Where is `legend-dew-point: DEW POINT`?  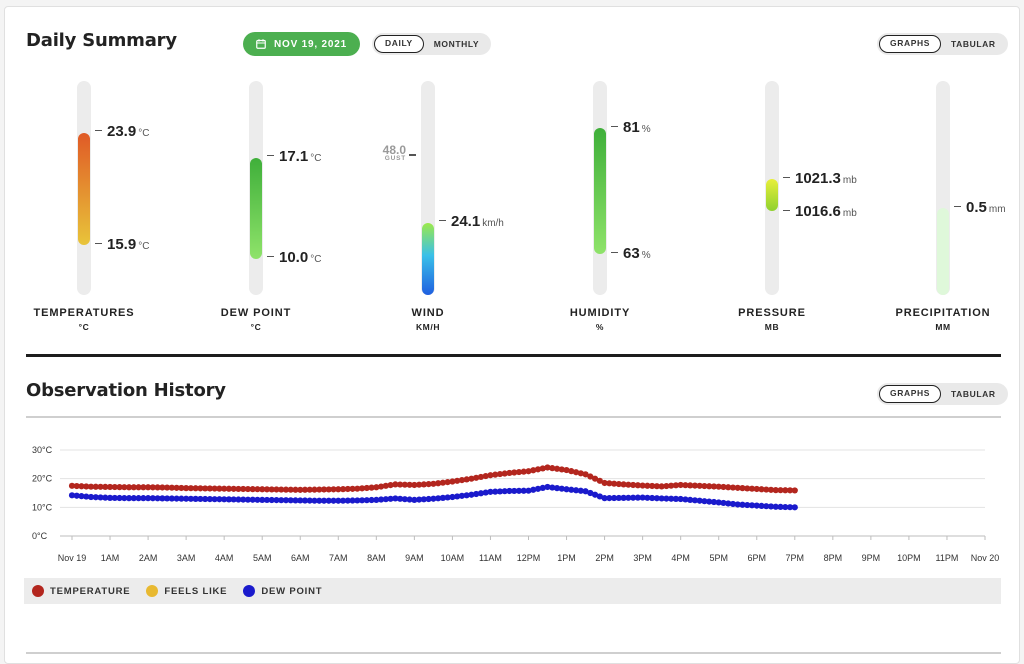 legend-dew-point: DEW POINT is located at coordinates (282, 591).